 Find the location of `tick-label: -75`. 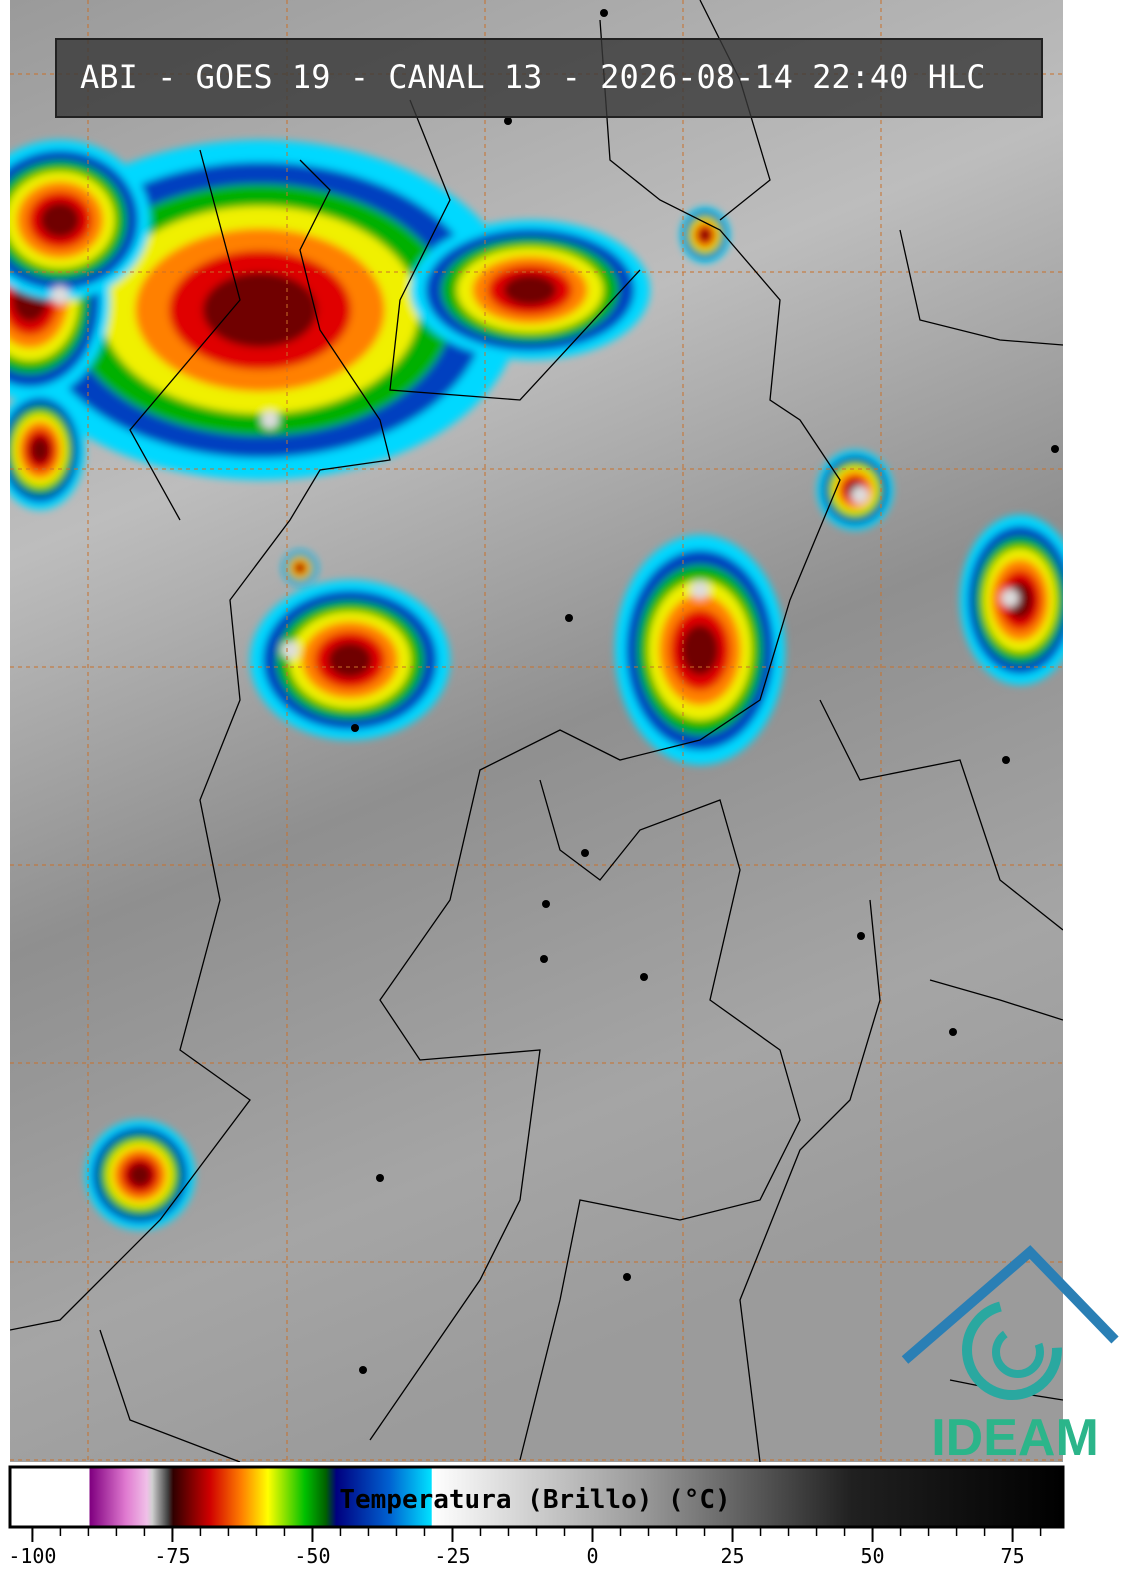

tick-label: -75 is located at coordinates (172, 1556).